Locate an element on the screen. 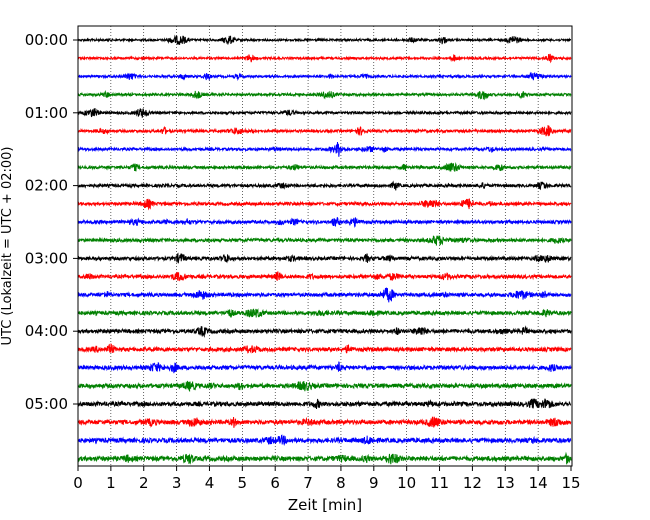 Image resolution: width=650 pixels, height=520 pixels. x-tick-label-0: 0 is located at coordinates (78, 483).